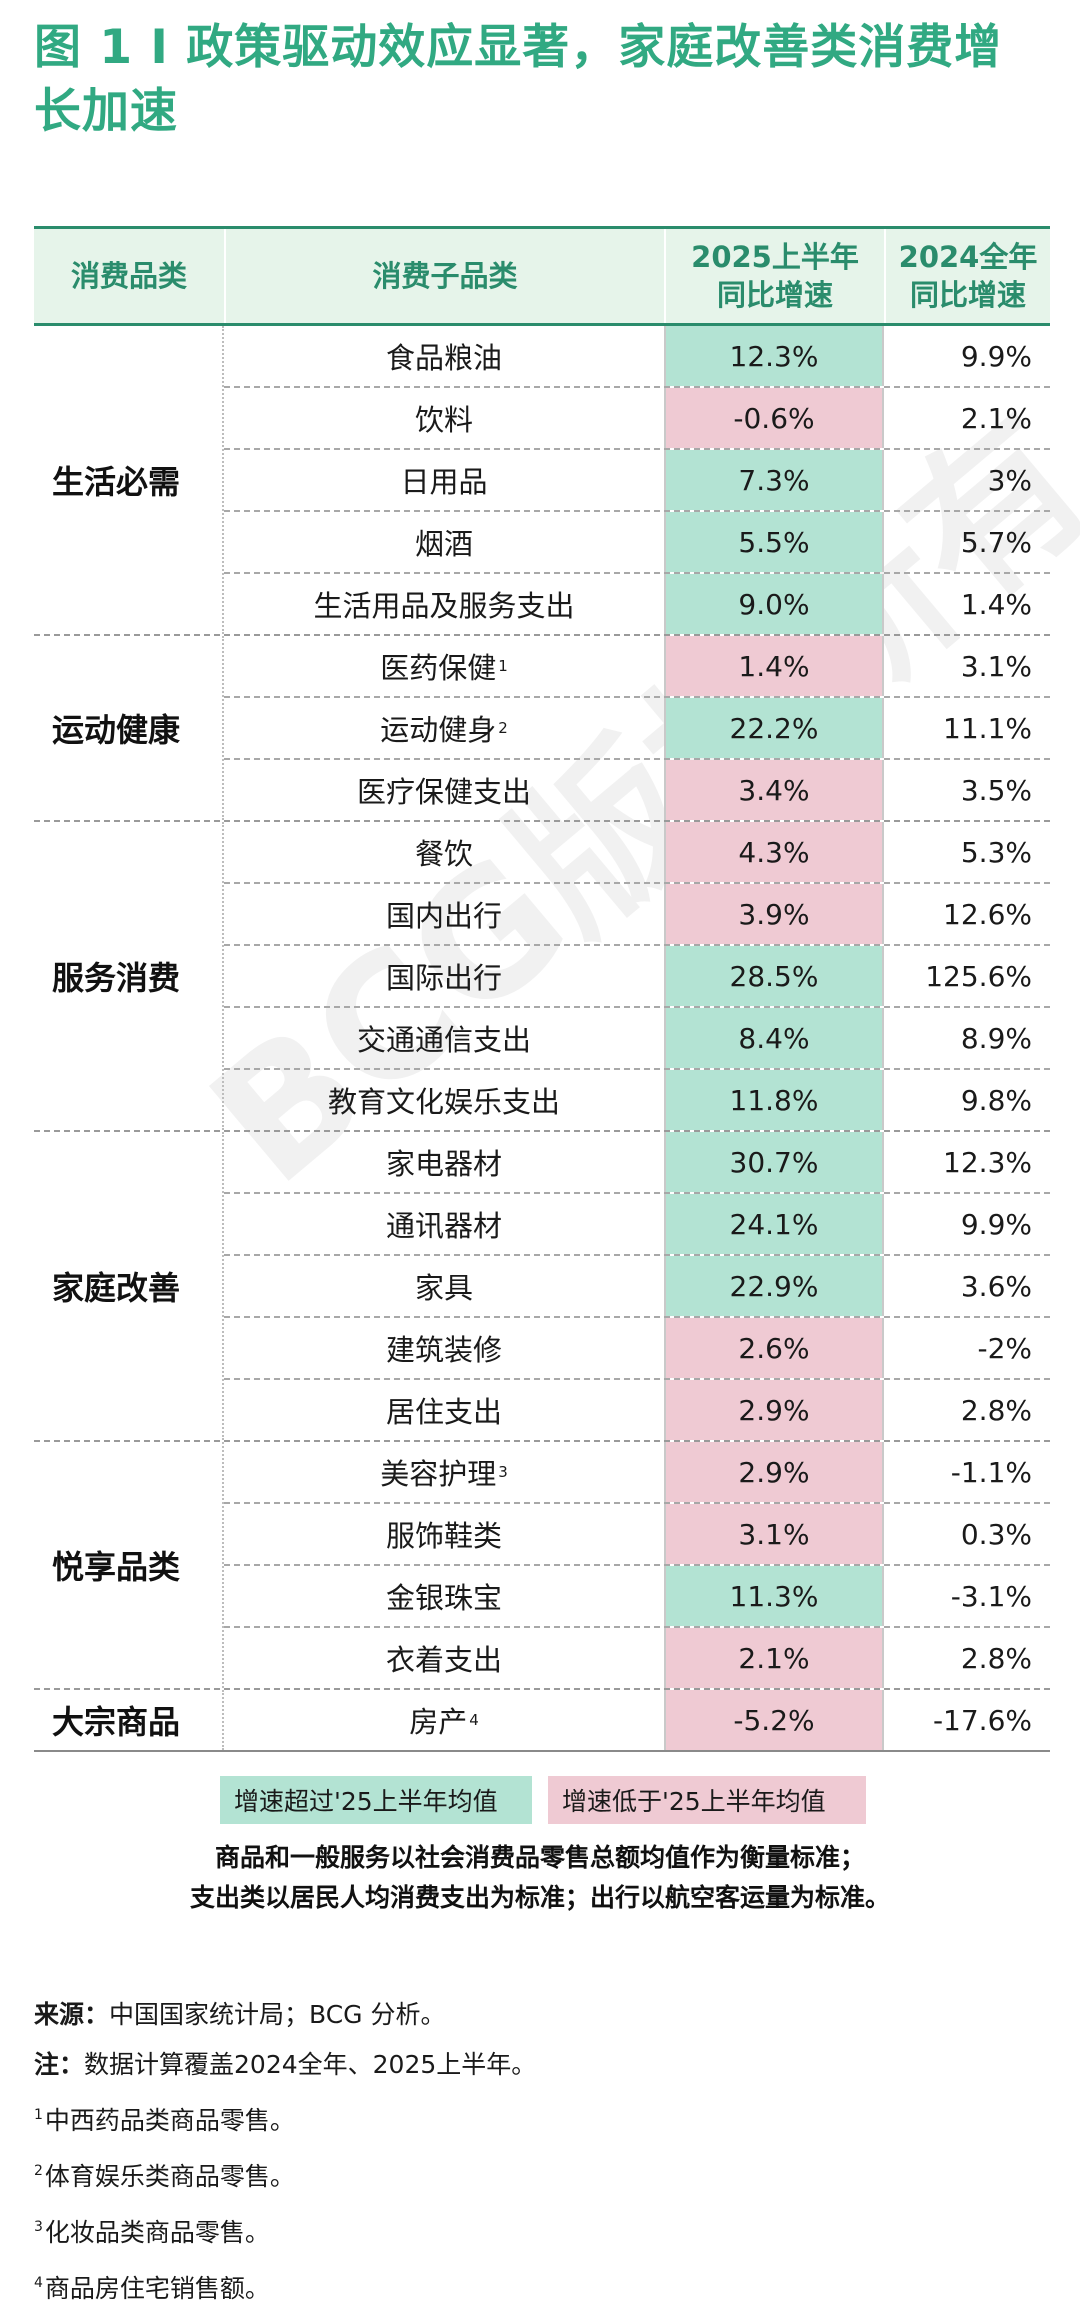 The image size is (1080, 2314). What do you see at coordinates (774, 1720) in the screenshot?
I see `growth-2025-h1-cell: -5.2%` at bounding box center [774, 1720].